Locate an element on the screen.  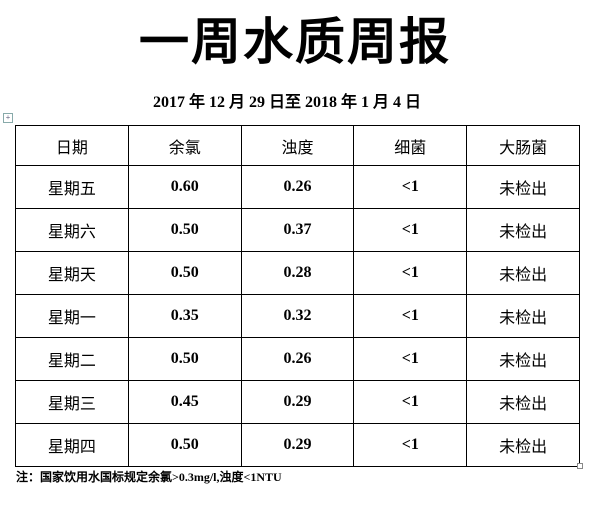
table-row: 星期天 0.50 0.28 <1 未检出 is located at coordinates (297, 273).